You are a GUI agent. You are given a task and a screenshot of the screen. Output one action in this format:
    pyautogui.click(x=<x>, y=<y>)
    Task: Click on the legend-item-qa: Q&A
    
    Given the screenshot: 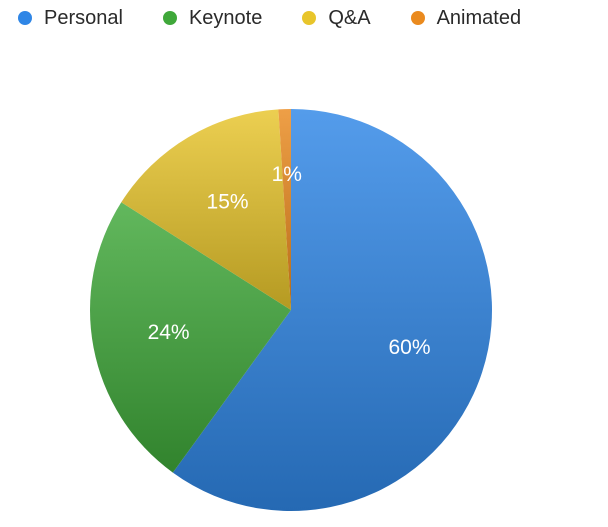 What is the action you would take?
    pyautogui.click(x=336, y=18)
    